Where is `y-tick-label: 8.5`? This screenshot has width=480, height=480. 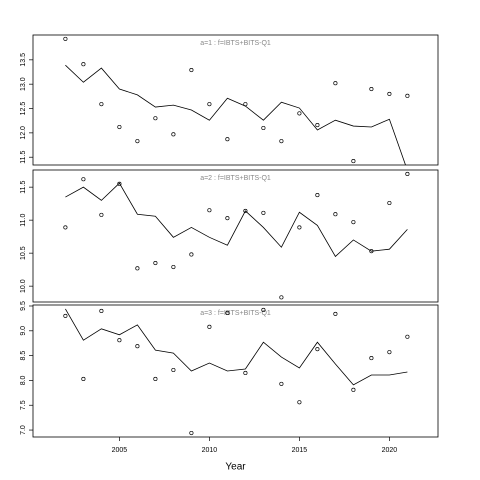
y-tick-label: 8.5 is located at coordinates (23, 356).